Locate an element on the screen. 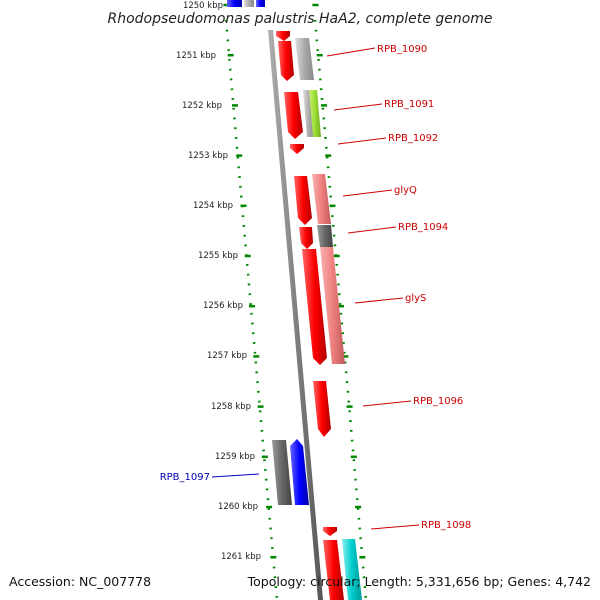 The image size is (600, 600). gene-label-RPB_1094: RPB_1094 is located at coordinates (423, 227).